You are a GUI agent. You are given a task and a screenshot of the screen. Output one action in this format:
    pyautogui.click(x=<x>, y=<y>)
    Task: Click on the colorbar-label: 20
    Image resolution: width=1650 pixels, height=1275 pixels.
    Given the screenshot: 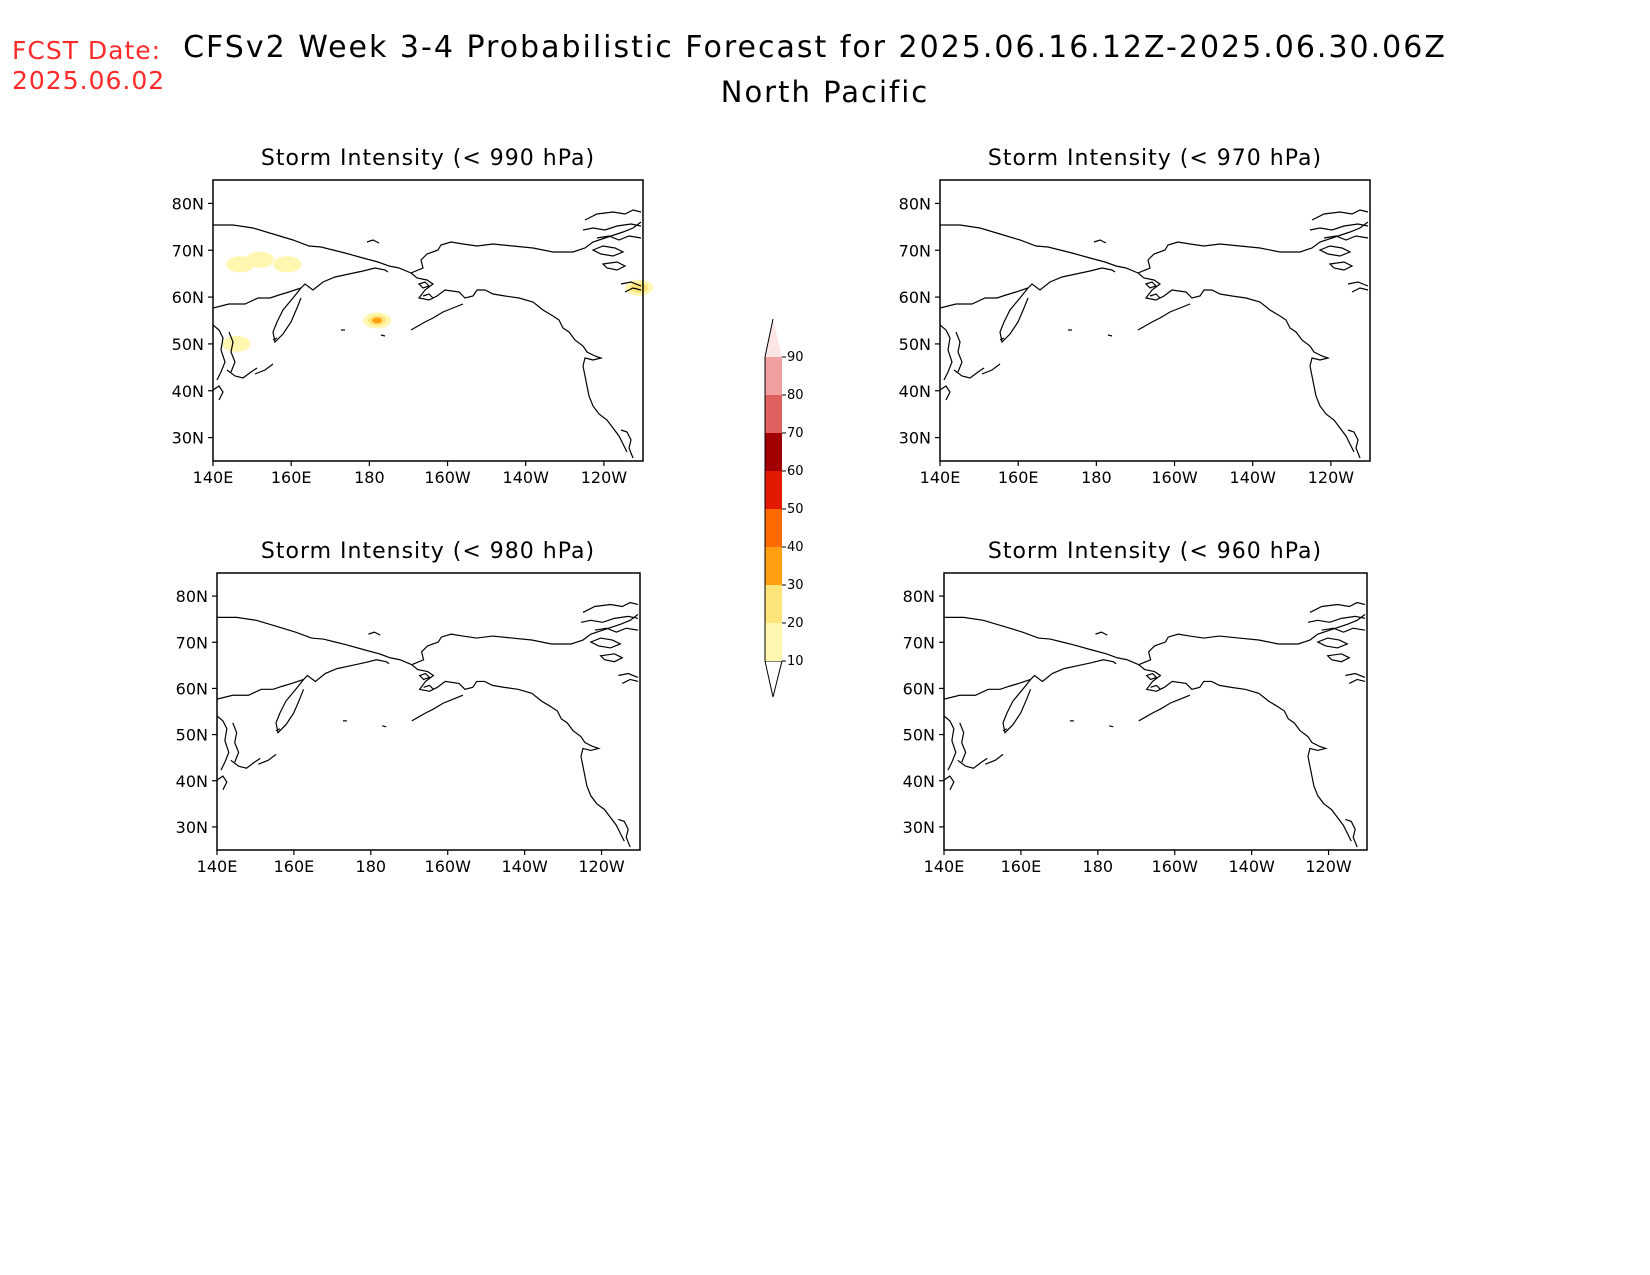 What is the action you would take?
    pyautogui.click(x=795, y=623)
    